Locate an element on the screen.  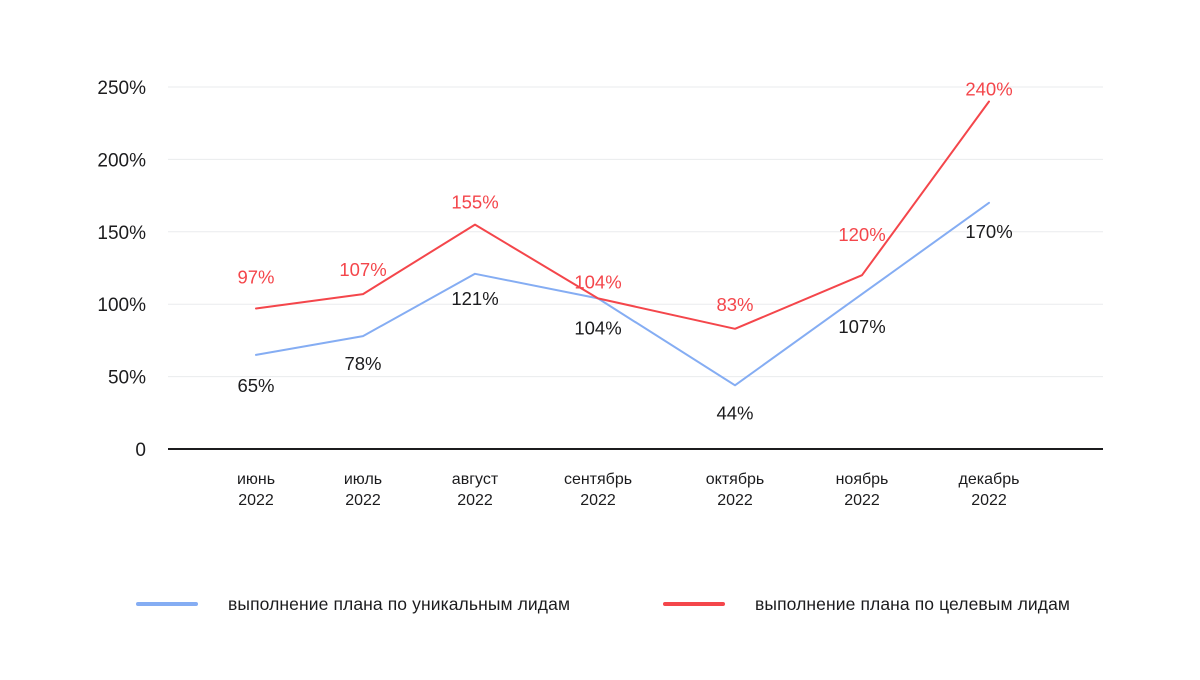
data-label-unique-leads: 107% is located at coordinates (861, 326).